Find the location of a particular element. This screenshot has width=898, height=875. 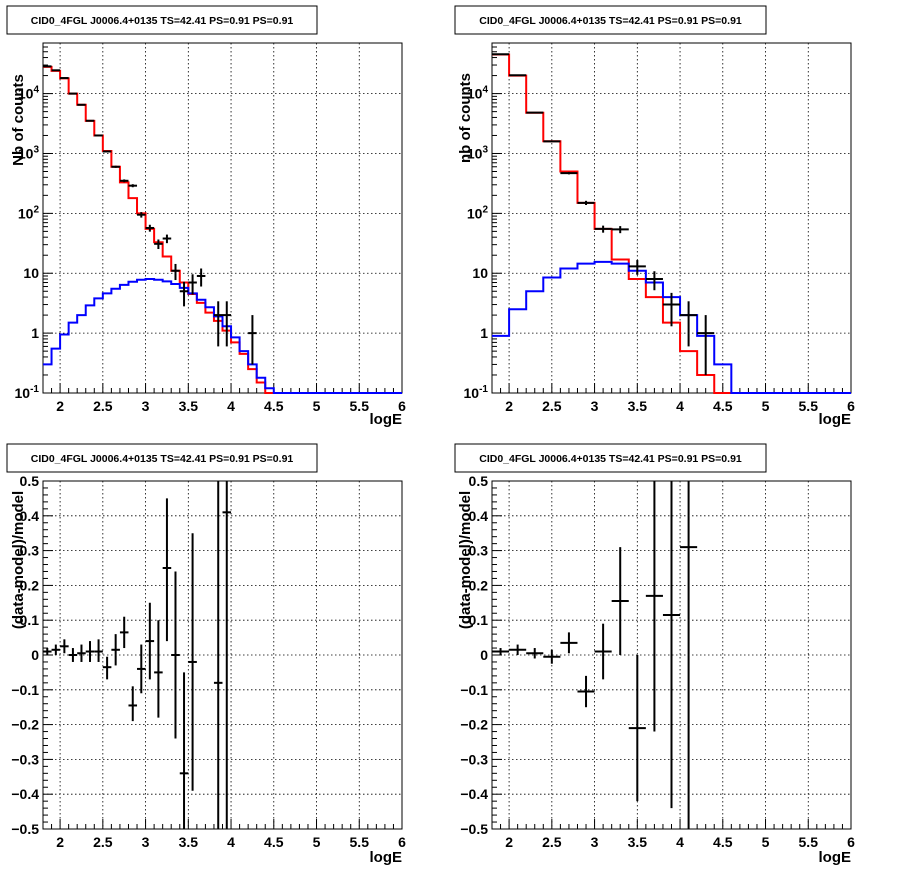

y-tick-label: 0.3 is located at coordinates (479, 551).